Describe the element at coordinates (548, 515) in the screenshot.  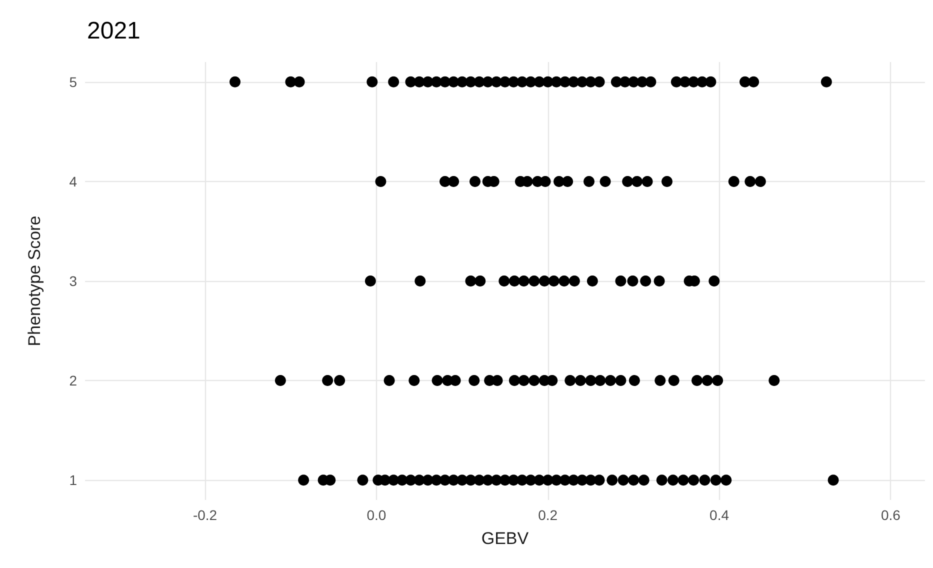
I see `x-tick-label: 0.2` at that location.